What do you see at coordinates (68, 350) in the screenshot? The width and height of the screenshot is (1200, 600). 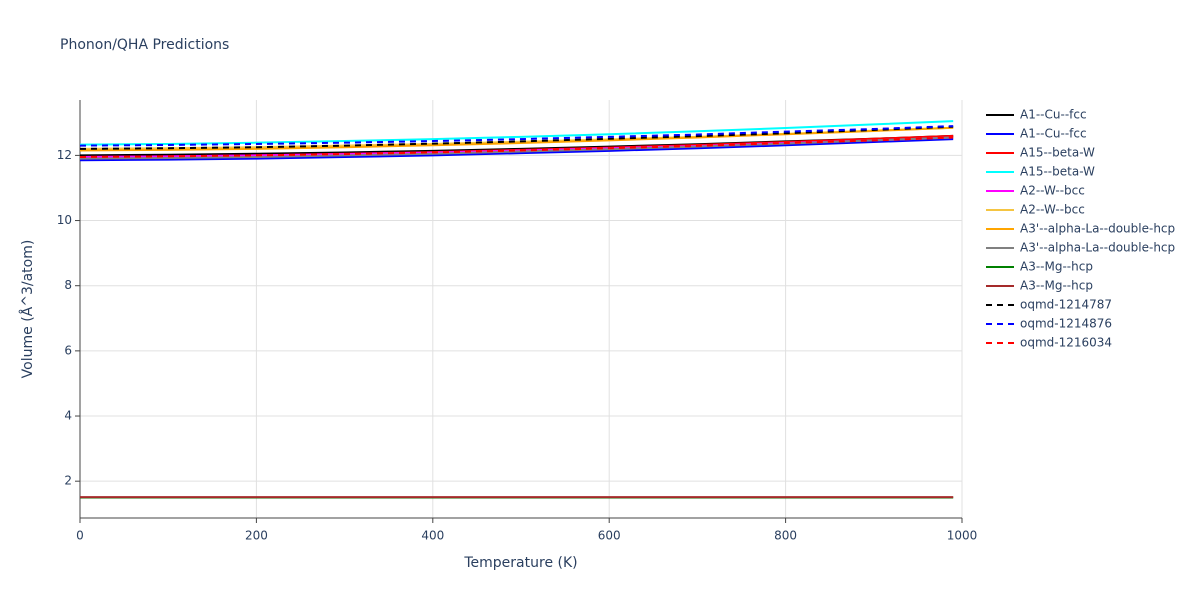 I see `y-tick-label: 6` at bounding box center [68, 350].